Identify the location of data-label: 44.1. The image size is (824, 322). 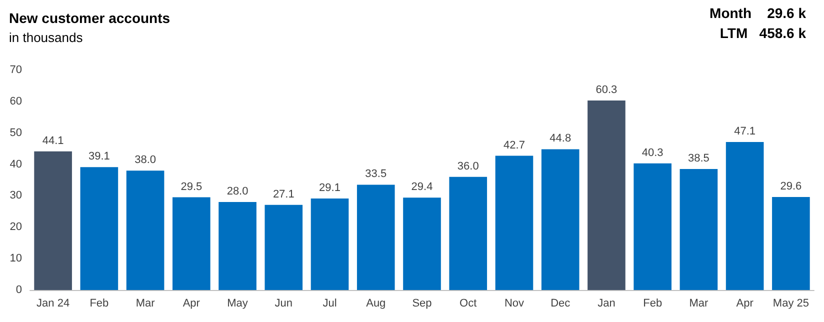
(53, 140).